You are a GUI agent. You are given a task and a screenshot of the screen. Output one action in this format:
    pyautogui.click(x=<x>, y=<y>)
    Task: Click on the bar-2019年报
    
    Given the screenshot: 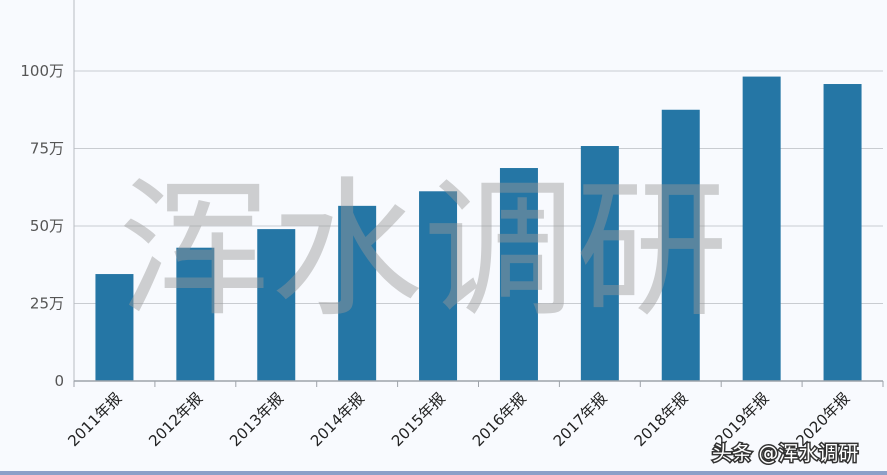 What is the action you would take?
    pyautogui.click(x=761, y=228)
    